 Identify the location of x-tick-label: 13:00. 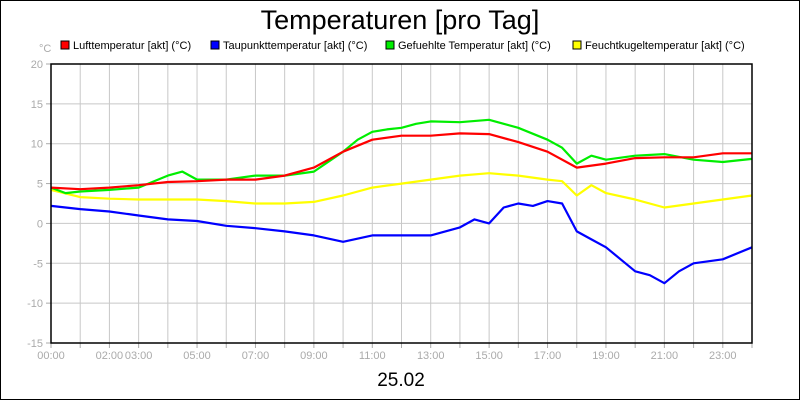
(431, 356).